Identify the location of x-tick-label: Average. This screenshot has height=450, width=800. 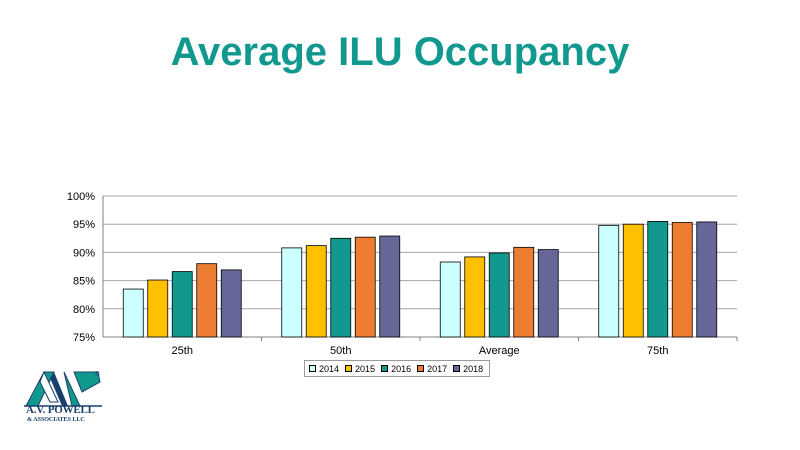
(499, 351).